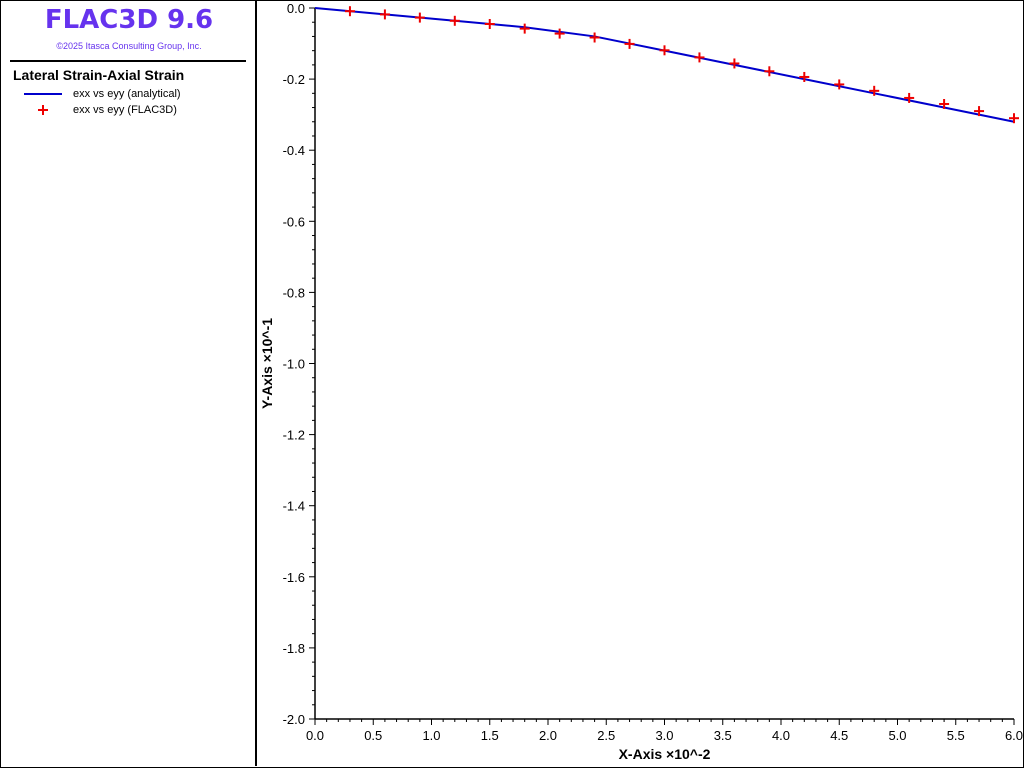 Image resolution: width=1024 pixels, height=768 pixels. Describe the element at coordinates (897, 735) in the screenshot. I see `x-tick-label: 5.0` at that location.